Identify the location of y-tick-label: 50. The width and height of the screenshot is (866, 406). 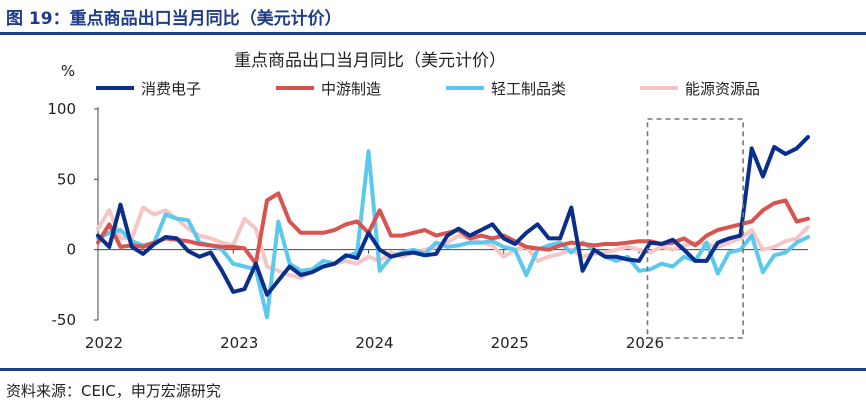
(66, 179).